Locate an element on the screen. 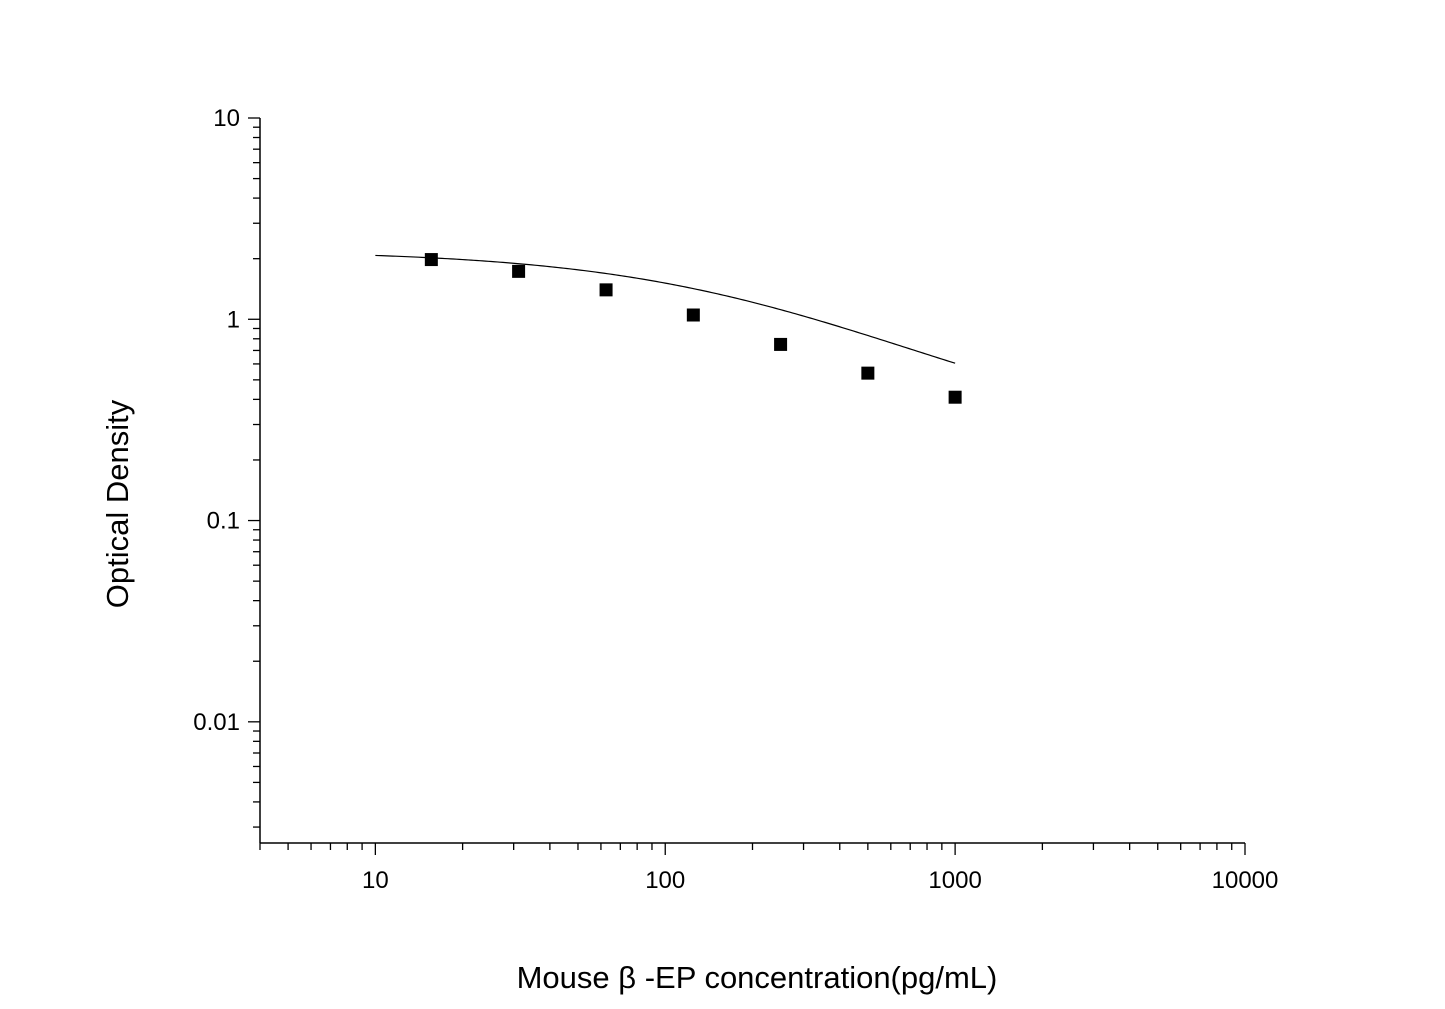 The width and height of the screenshot is (1445, 1009). y-tick-label: 10 is located at coordinates (226, 118).